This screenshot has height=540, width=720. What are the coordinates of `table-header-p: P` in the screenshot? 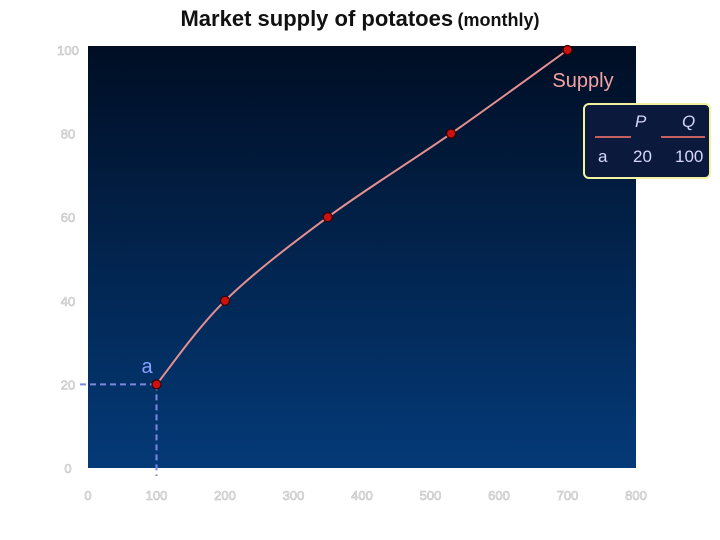 It's located at (641, 121).